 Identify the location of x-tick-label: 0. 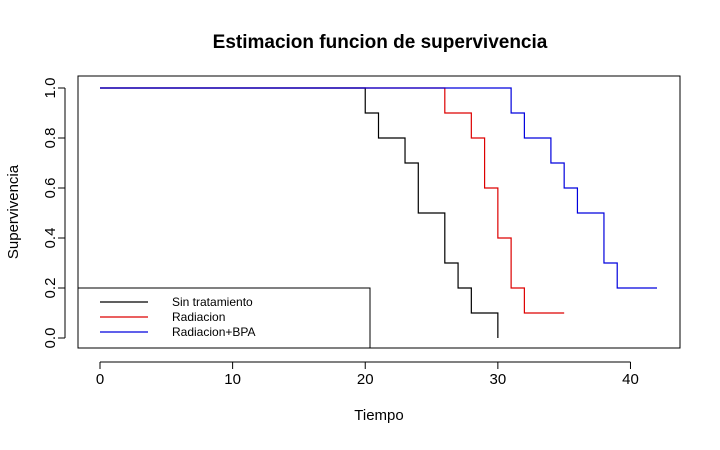
(100, 379).